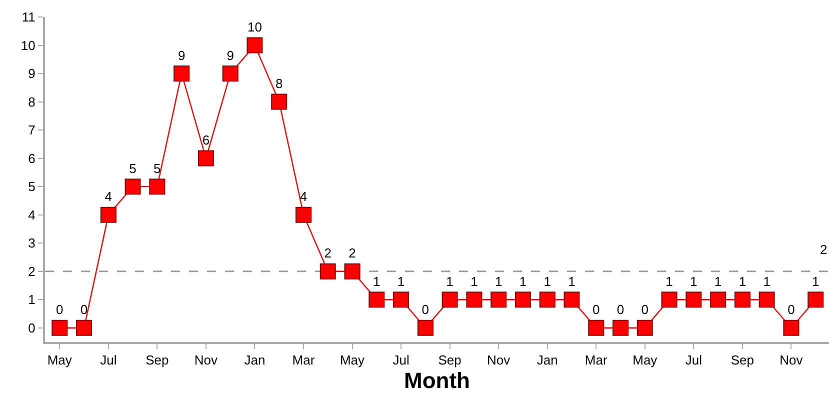 The image size is (839, 402). What do you see at coordinates (29, 17) in the screenshot?
I see `y-tick-label: 11` at bounding box center [29, 17].